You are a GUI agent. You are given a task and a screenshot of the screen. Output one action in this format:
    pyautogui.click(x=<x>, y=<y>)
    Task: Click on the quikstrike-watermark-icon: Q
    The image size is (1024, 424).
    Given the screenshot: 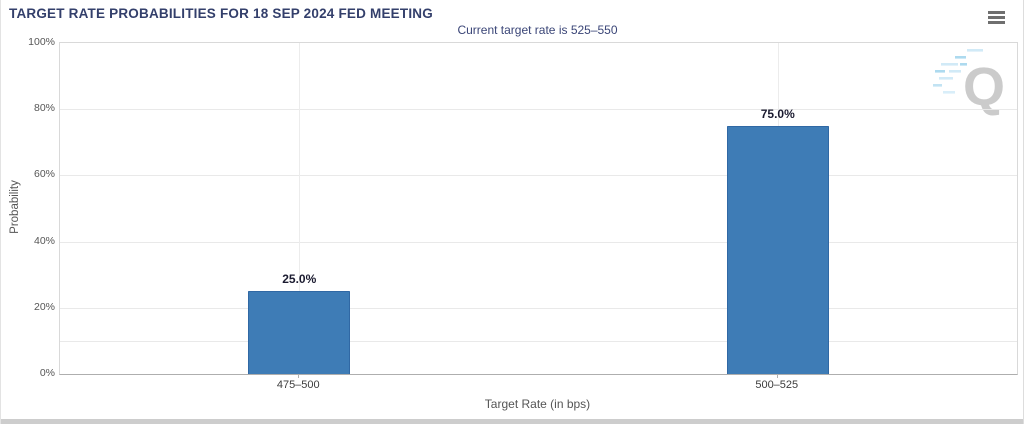 What is the action you would take?
    pyautogui.click(x=969, y=83)
    